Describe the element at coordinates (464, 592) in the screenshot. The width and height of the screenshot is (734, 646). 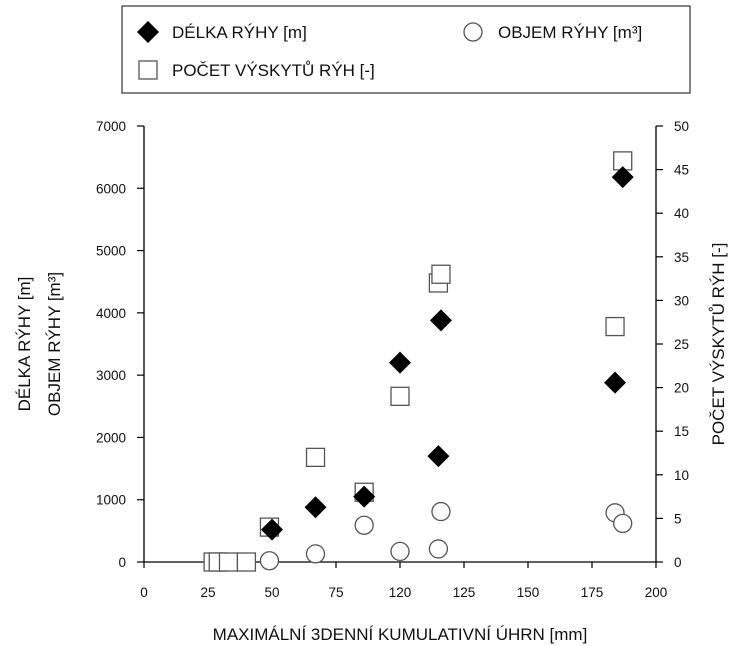
I see `x-tick-label: 125` at that location.